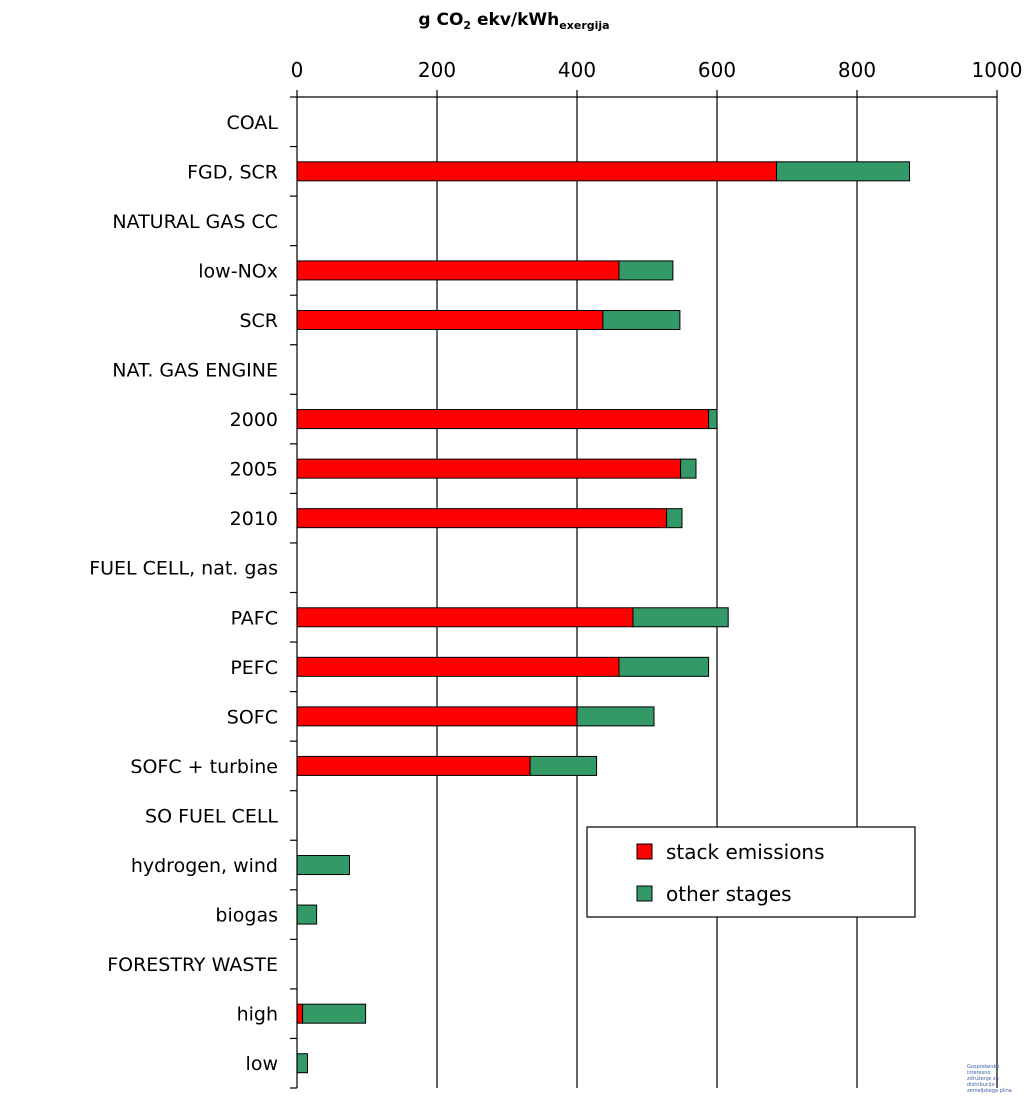 The height and width of the screenshot is (1097, 1029). Describe the element at coordinates (513, 21) in the screenshot. I see `chart-title: g CO2 ekv/kWhexergija` at that location.